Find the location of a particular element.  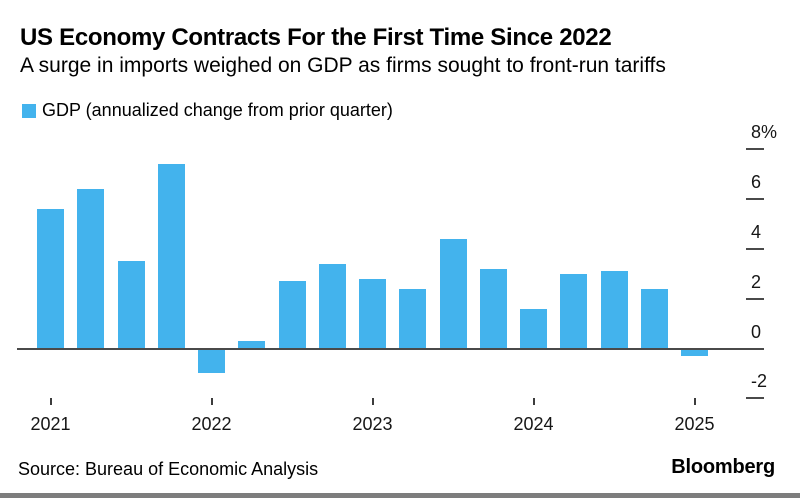

bar-2025-q1 is located at coordinates (694, 352).